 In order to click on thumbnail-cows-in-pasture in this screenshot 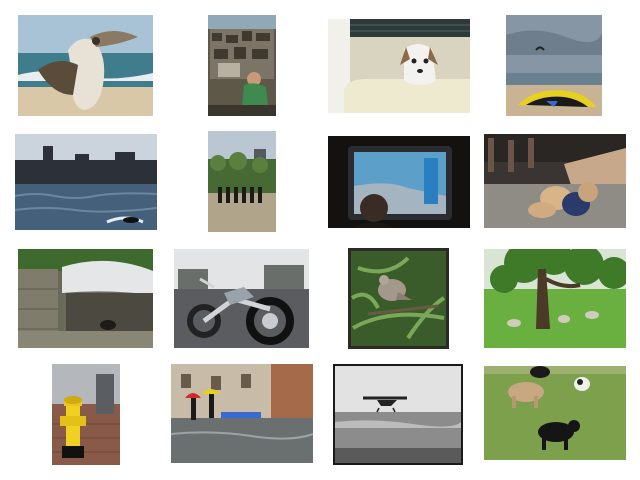, I will do `click(555, 413)`.